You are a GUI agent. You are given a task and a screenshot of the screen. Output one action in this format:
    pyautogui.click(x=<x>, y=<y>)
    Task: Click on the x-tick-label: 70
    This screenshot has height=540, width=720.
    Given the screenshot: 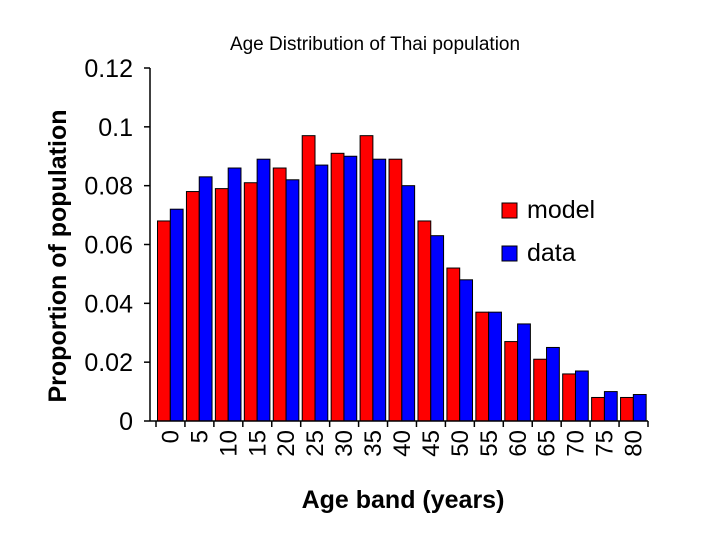 What is the action you would take?
    pyautogui.click(x=576, y=443)
    